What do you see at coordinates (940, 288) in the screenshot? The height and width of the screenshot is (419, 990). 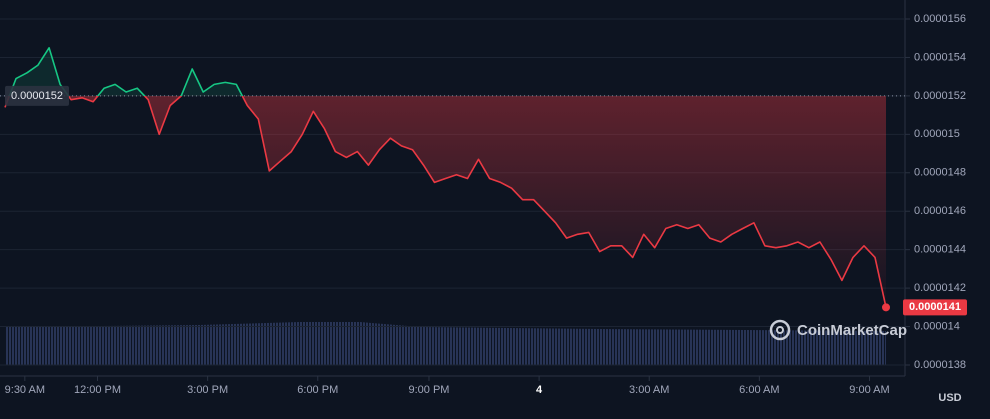 I see `y-tick-label: 0.0000142` at bounding box center [940, 288].